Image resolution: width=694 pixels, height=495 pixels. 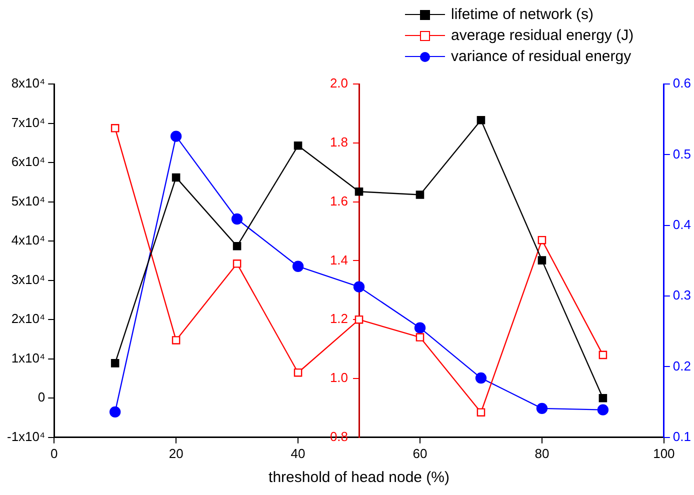 What do you see at coordinates (339, 142) in the screenshot?
I see `y2-tick-label: 1.8` at bounding box center [339, 142].